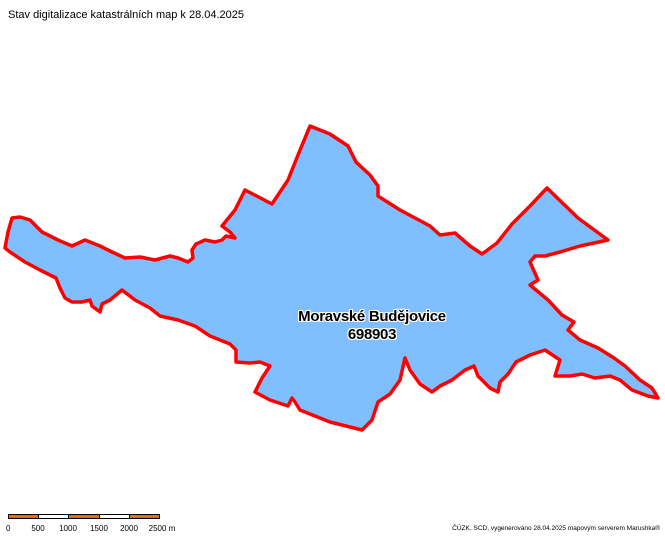  I want to click on area-label: Moravské Budějovice 698903, so click(372, 326).